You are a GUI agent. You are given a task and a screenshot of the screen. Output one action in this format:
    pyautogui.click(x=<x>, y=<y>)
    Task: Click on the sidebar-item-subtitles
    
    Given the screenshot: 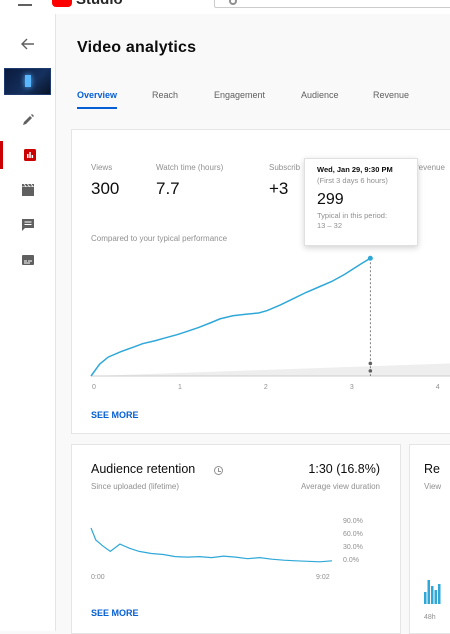 What is the action you would take?
    pyautogui.click(x=28, y=260)
    